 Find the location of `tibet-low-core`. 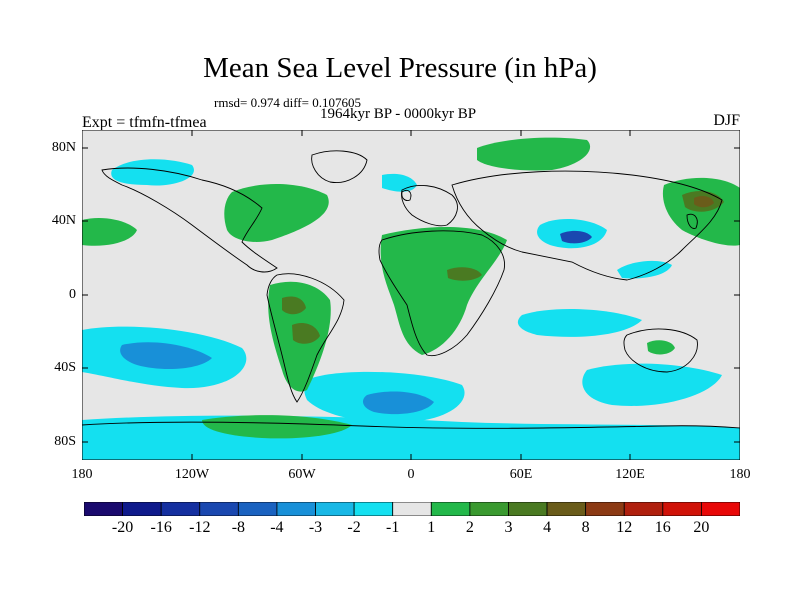

tibet-low-core is located at coordinates (576, 237).